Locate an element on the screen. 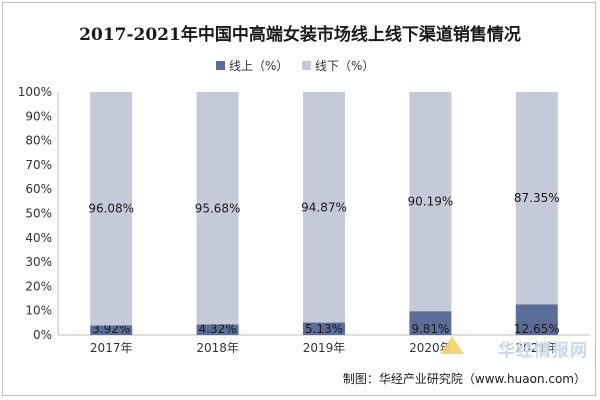 This screenshot has width=600, height=400. y-tick-label: 90% is located at coordinates (38, 116).